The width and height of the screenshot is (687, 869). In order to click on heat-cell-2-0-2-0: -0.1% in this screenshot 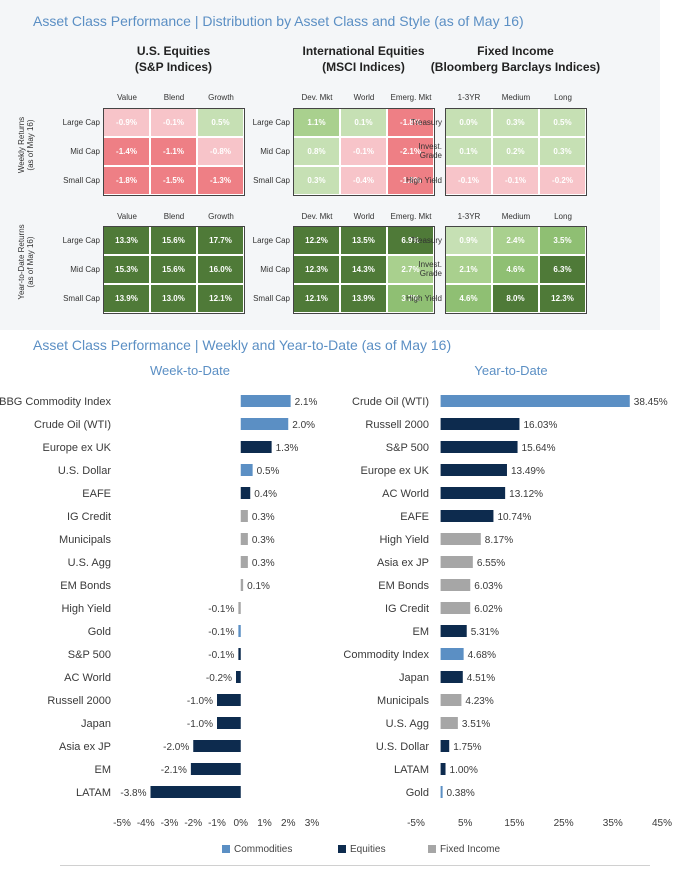, I will do `click(468, 180)`.